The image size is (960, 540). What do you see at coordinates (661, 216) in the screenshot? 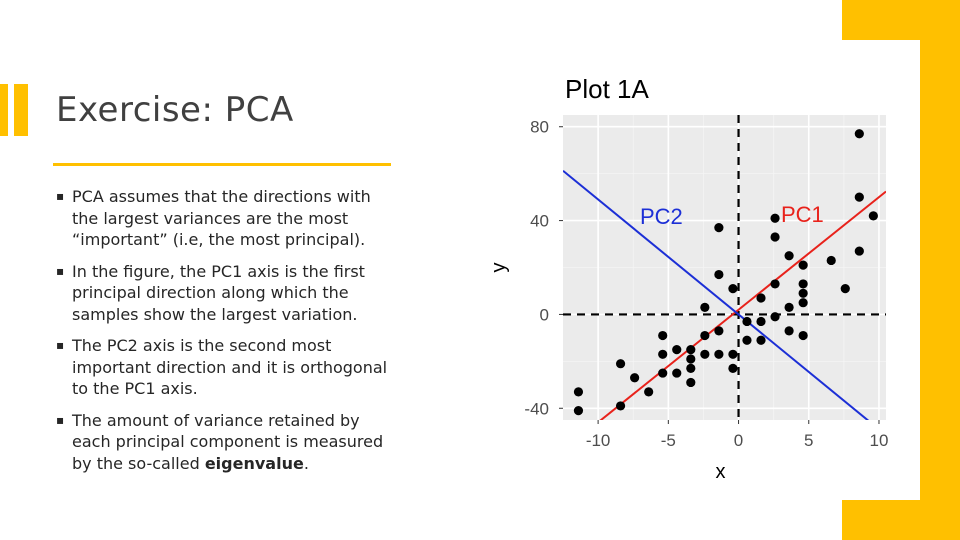
I see `pc2-label: PC2` at bounding box center [661, 216].